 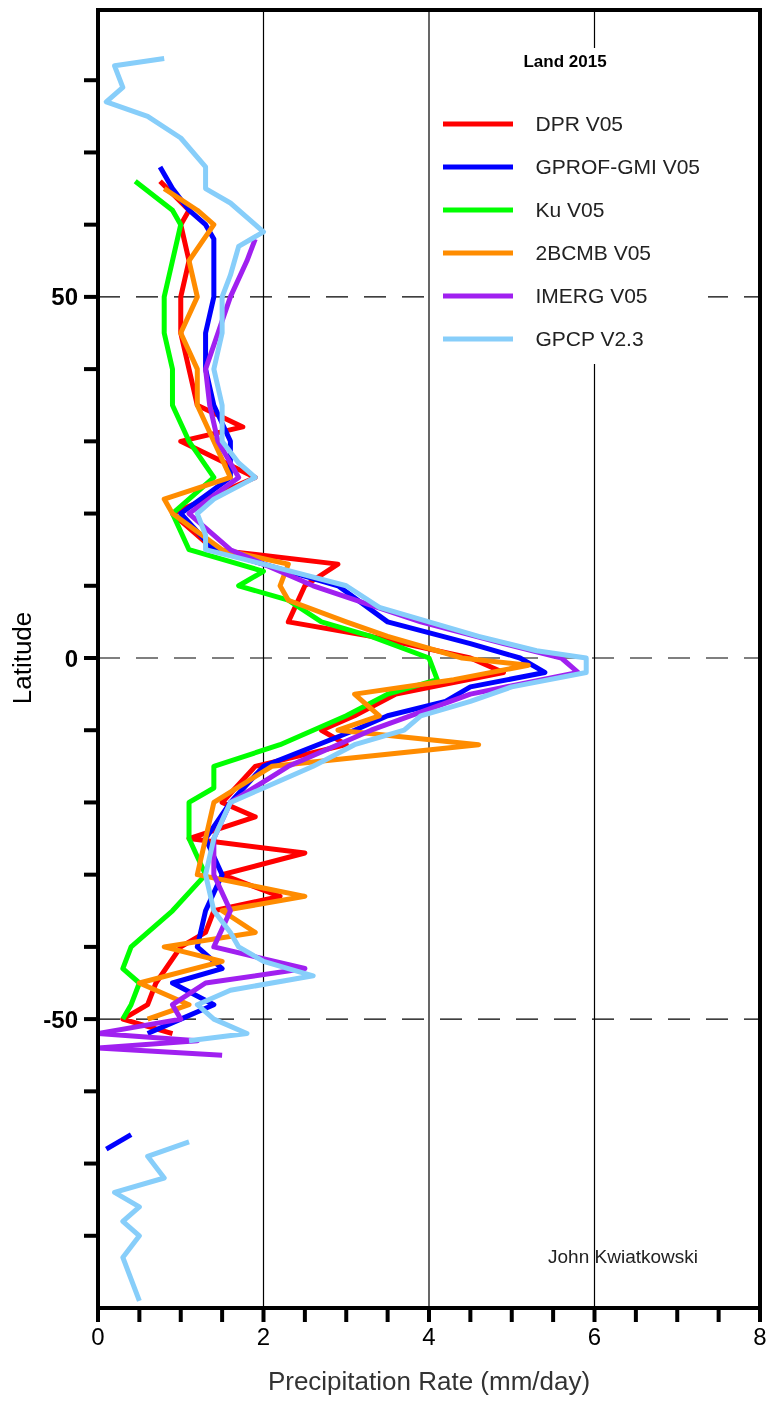 What do you see at coordinates (594, 1337) in the screenshot?
I see `x-tick-label: 6` at bounding box center [594, 1337].